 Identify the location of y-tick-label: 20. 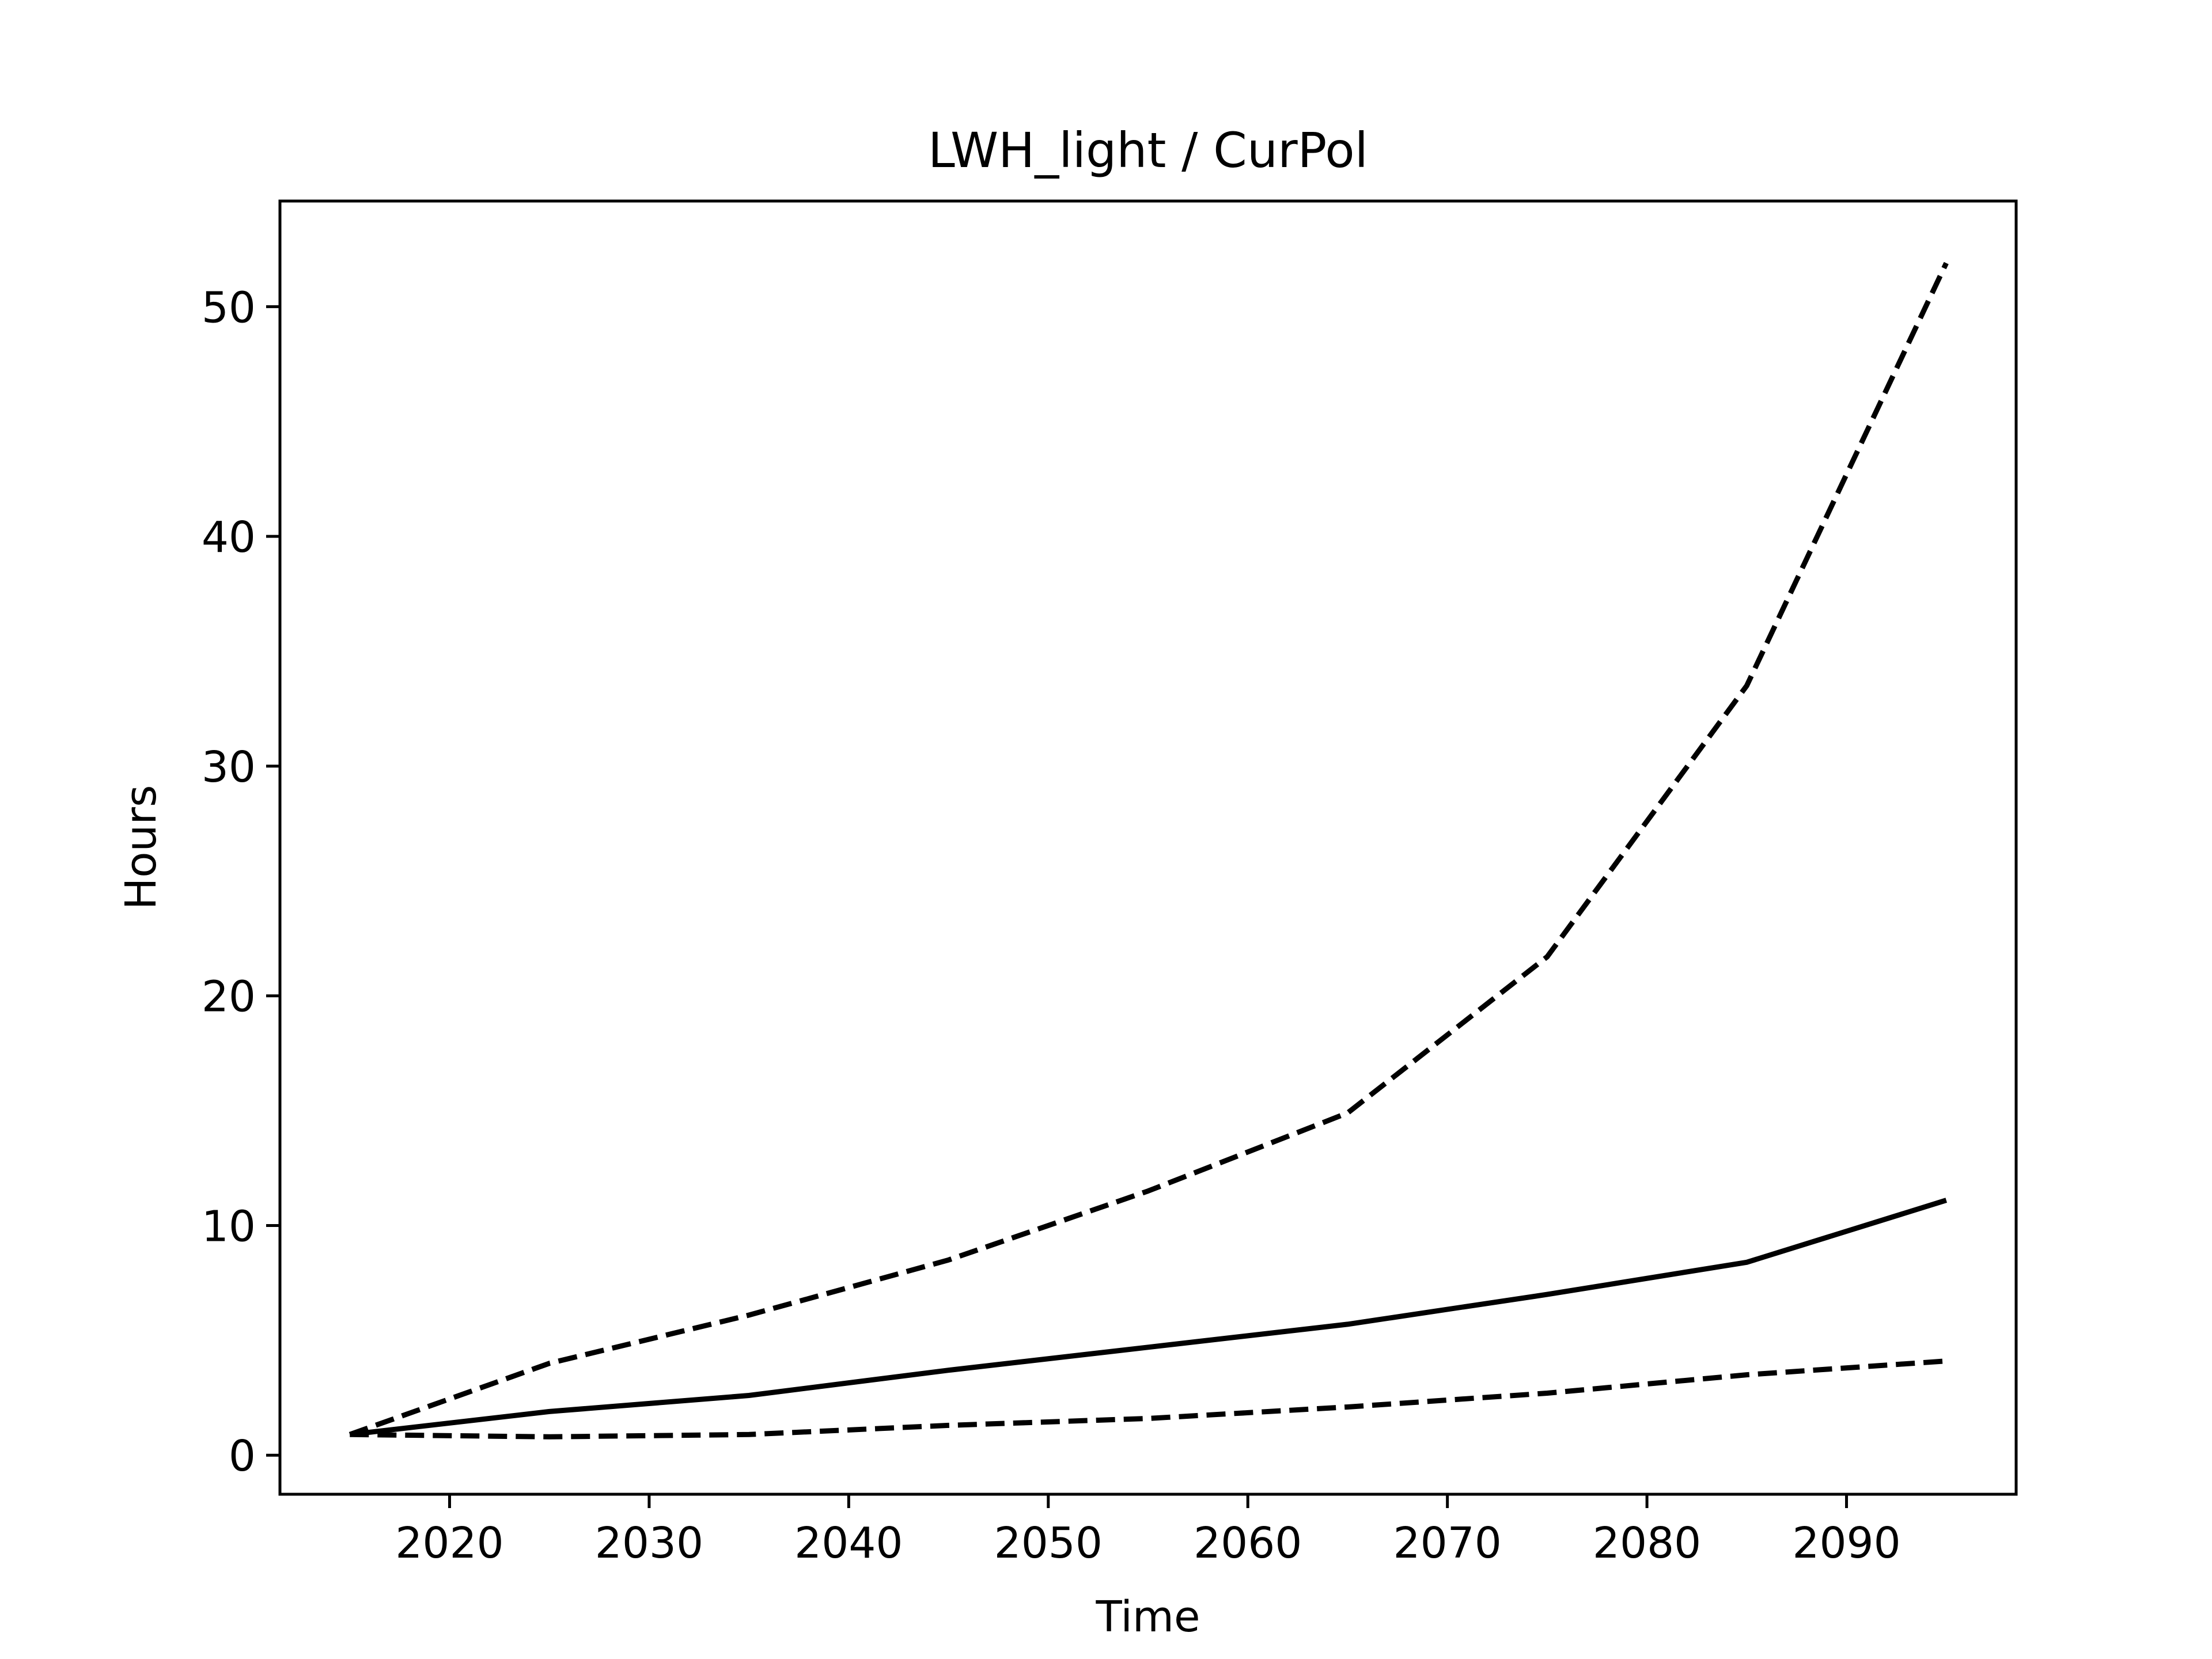
(229, 997).